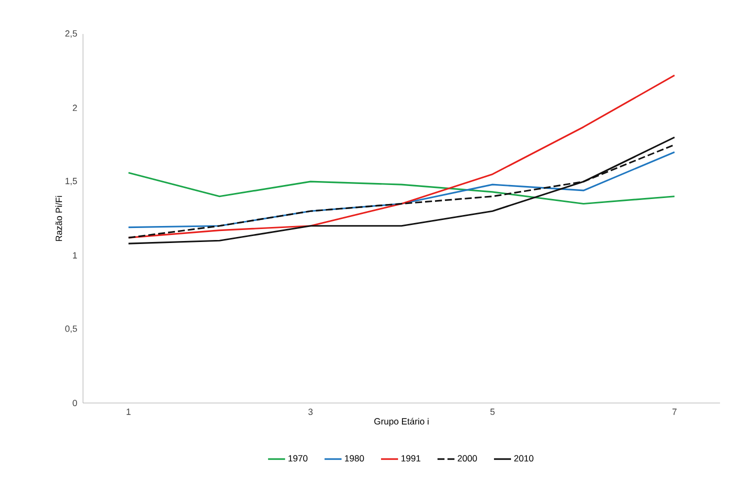 Image resolution: width=735 pixels, height=501 pixels. Describe the element at coordinates (402, 188) in the screenshot. I see `line-series` at that location.